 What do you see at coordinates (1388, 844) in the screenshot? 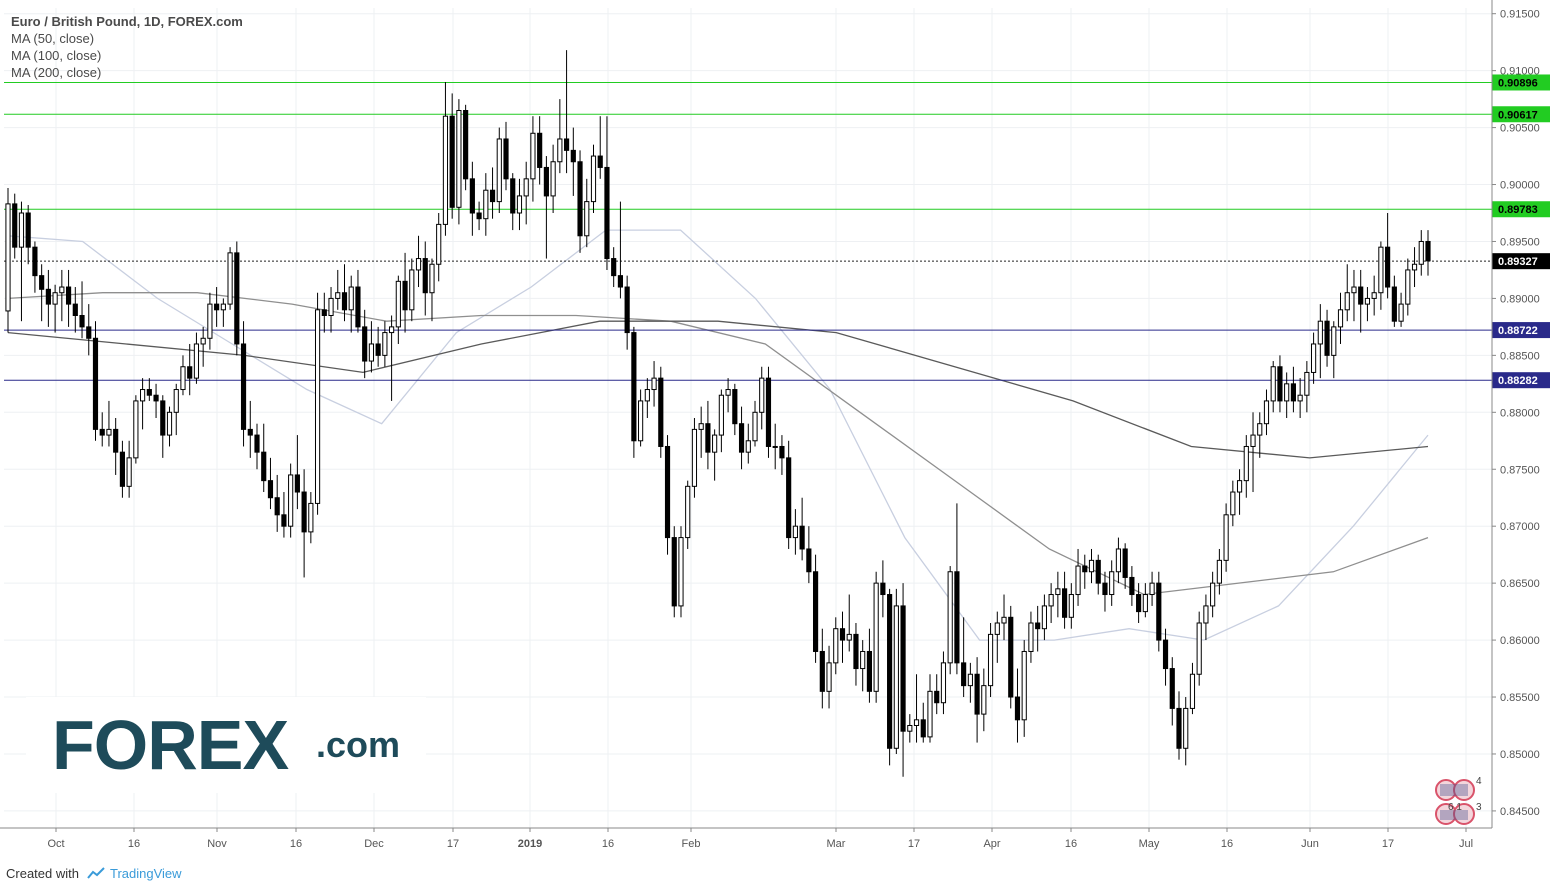
I see `time-tick-label: 17` at bounding box center [1388, 844].